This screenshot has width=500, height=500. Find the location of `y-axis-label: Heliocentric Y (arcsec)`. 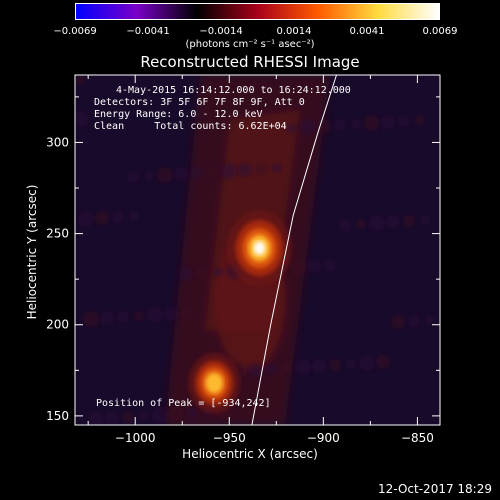

y-axis-label: Heliocentric Y (arcsec) is located at coordinates (32, 252).